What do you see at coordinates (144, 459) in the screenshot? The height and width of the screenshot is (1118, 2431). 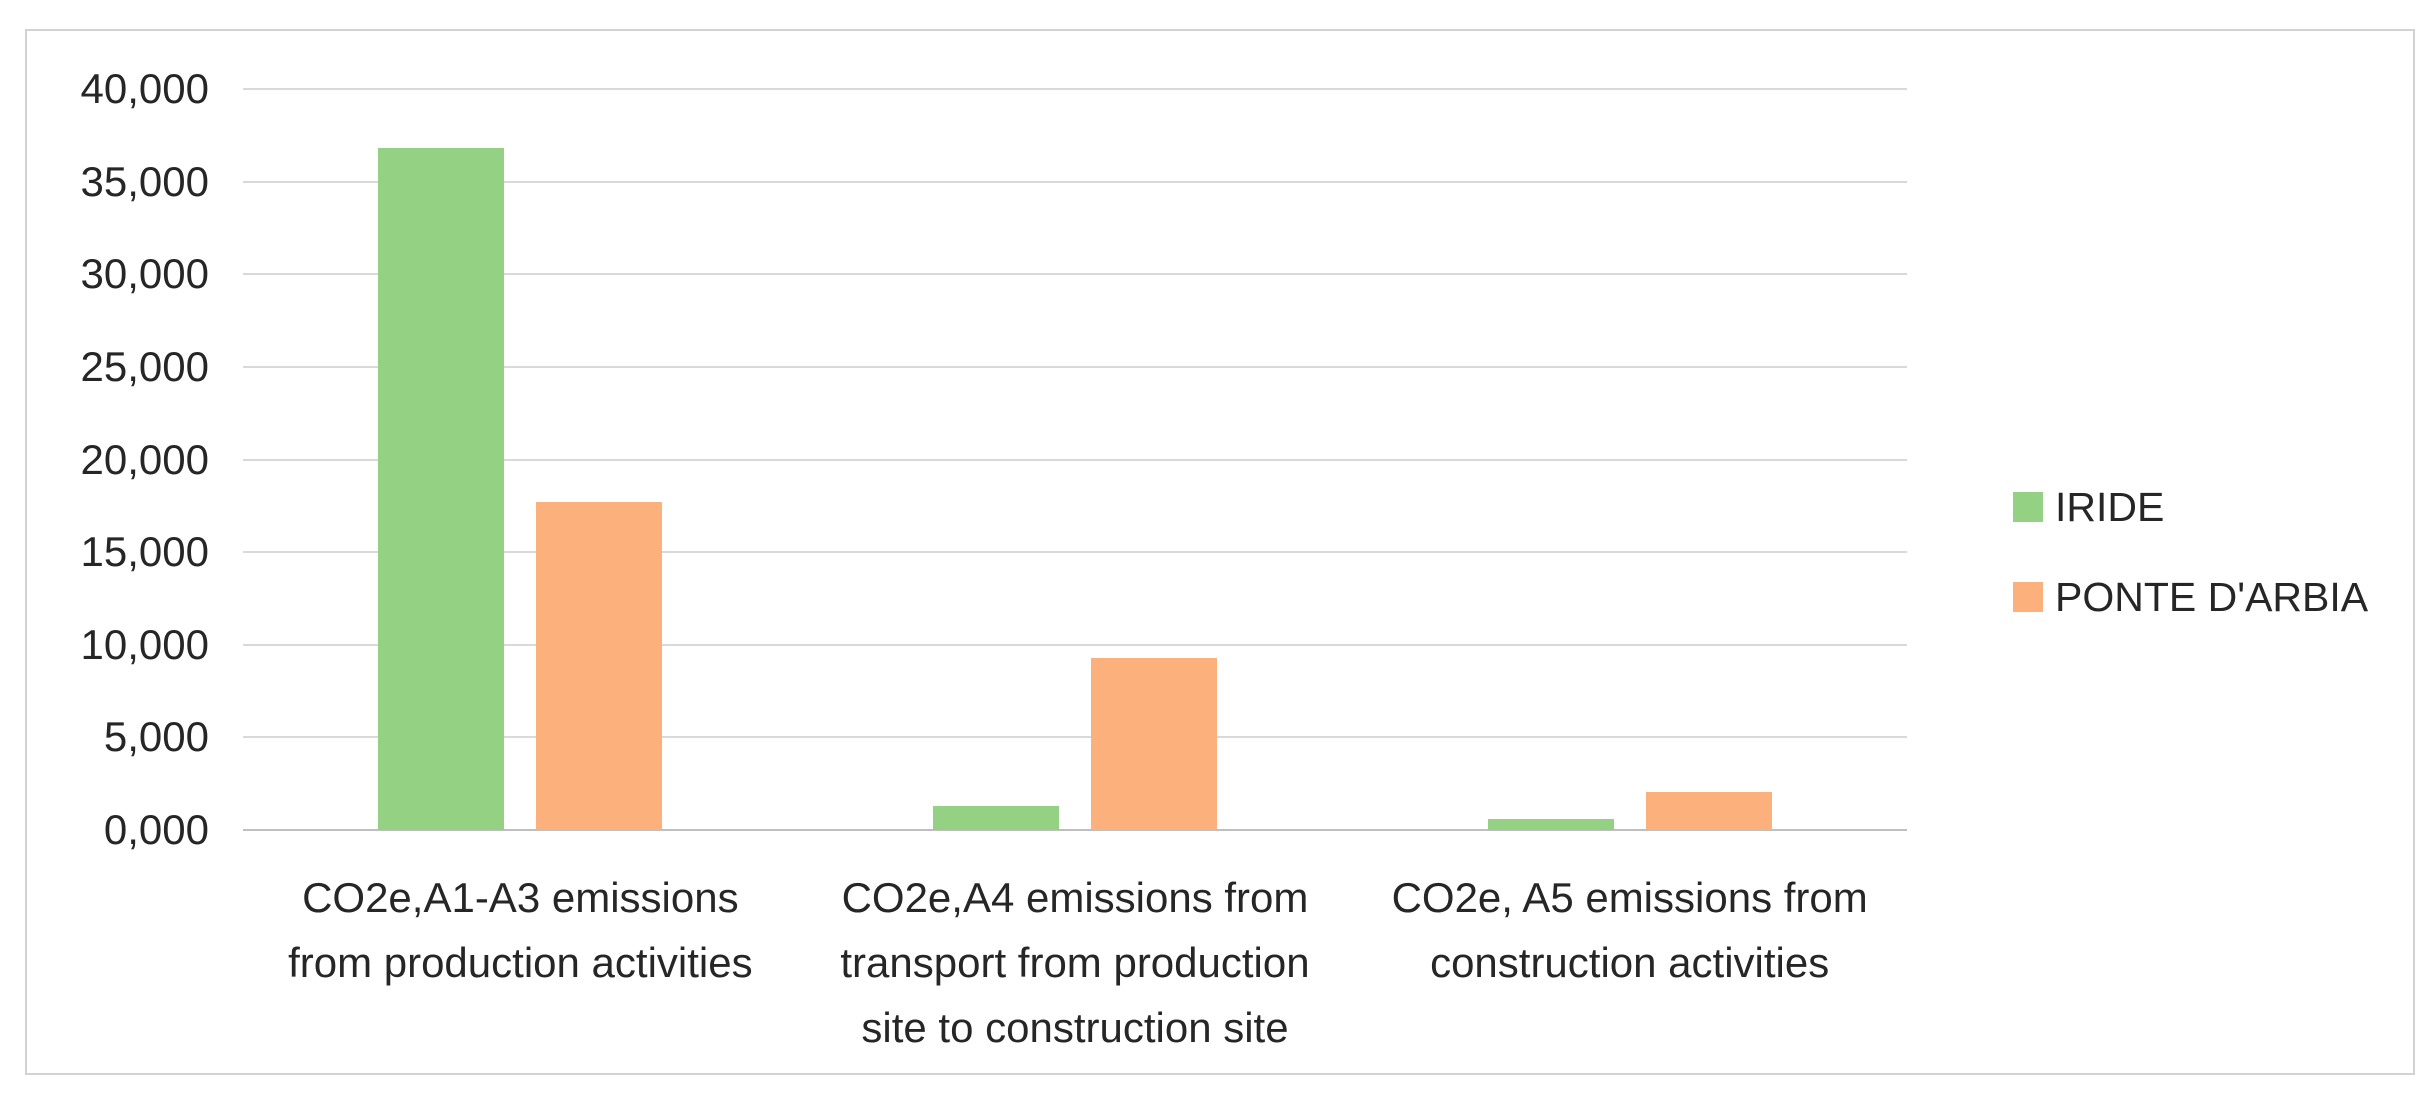 I see `y-tick-label-20000: 20,000` at bounding box center [144, 459].